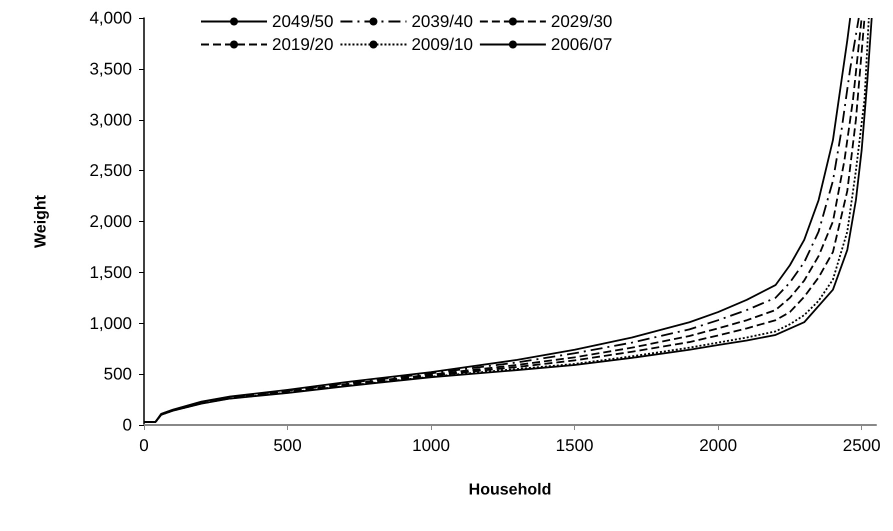  Describe the element at coordinates (861, 445) in the screenshot. I see `x-tick-label: 2500` at that location.